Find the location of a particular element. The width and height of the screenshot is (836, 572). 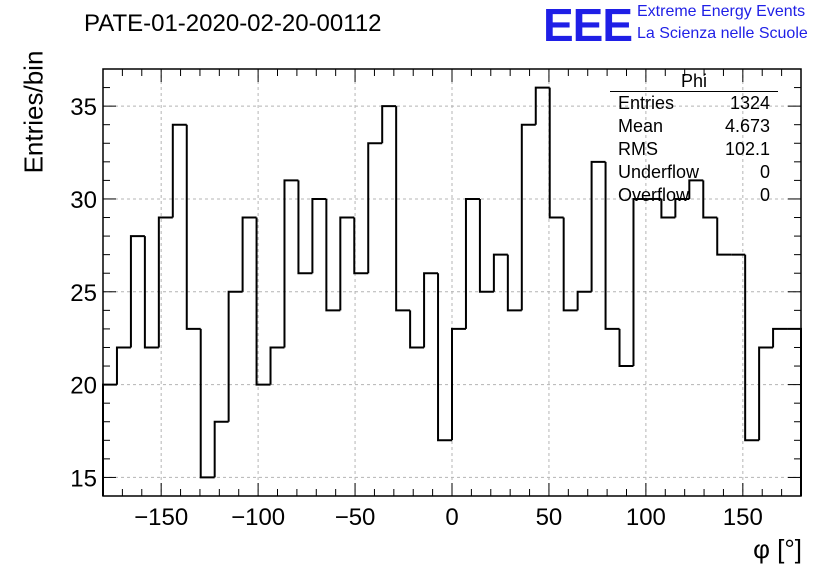

logo-line-2: La Scienza nelle Scuole is located at coordinates (722, 33).